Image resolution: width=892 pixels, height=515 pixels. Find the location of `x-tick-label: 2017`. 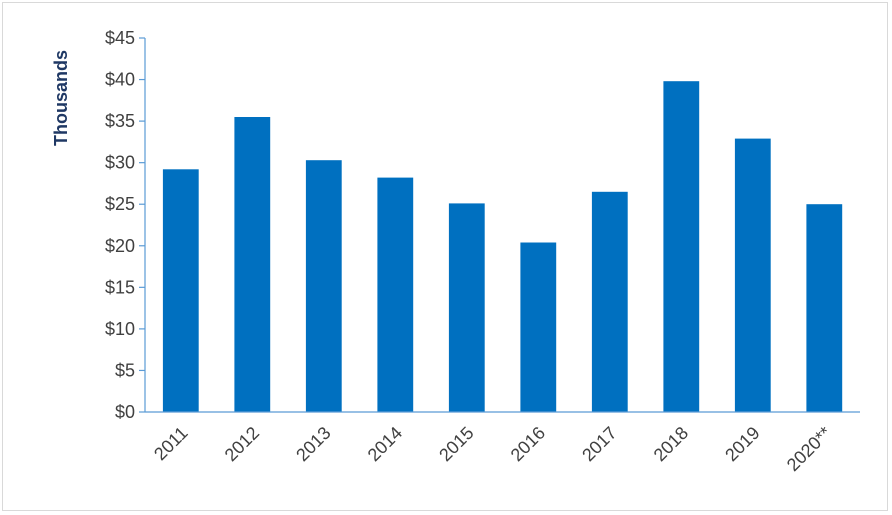

x-tick-label: 2017 is located at coordinates (599, 444).